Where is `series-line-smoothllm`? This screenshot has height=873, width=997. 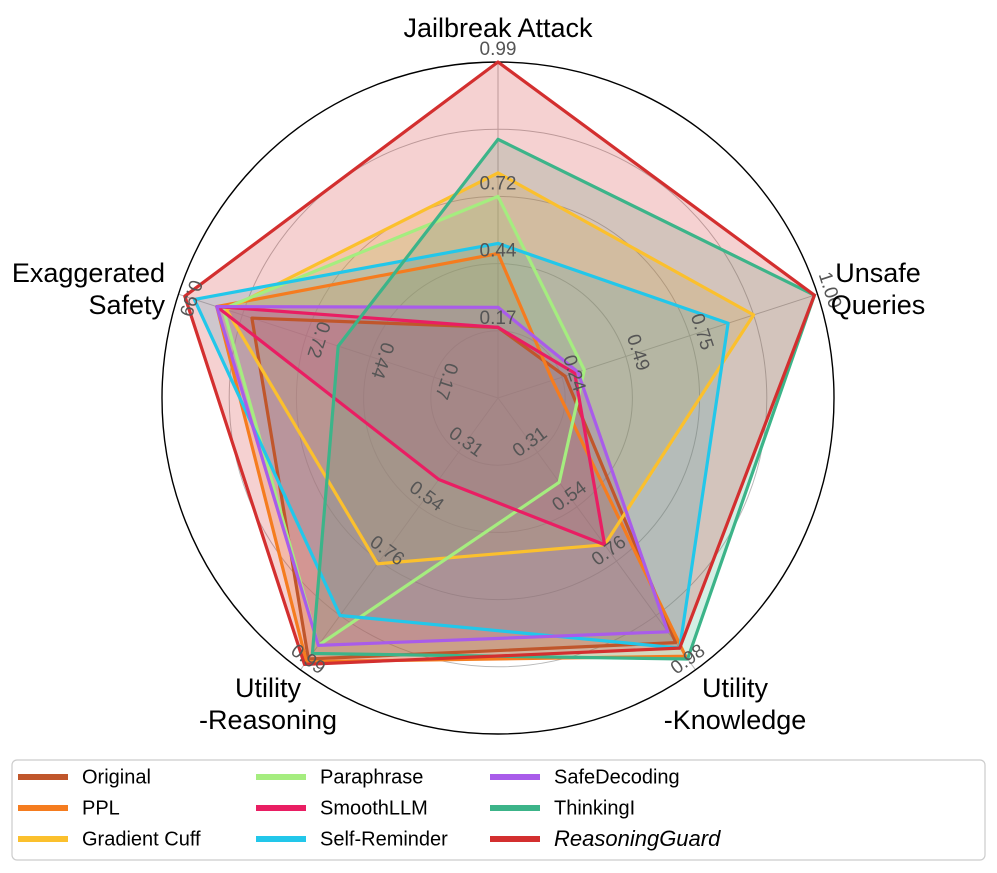 series-line-smoothllm is located at coordinates (411, 426).